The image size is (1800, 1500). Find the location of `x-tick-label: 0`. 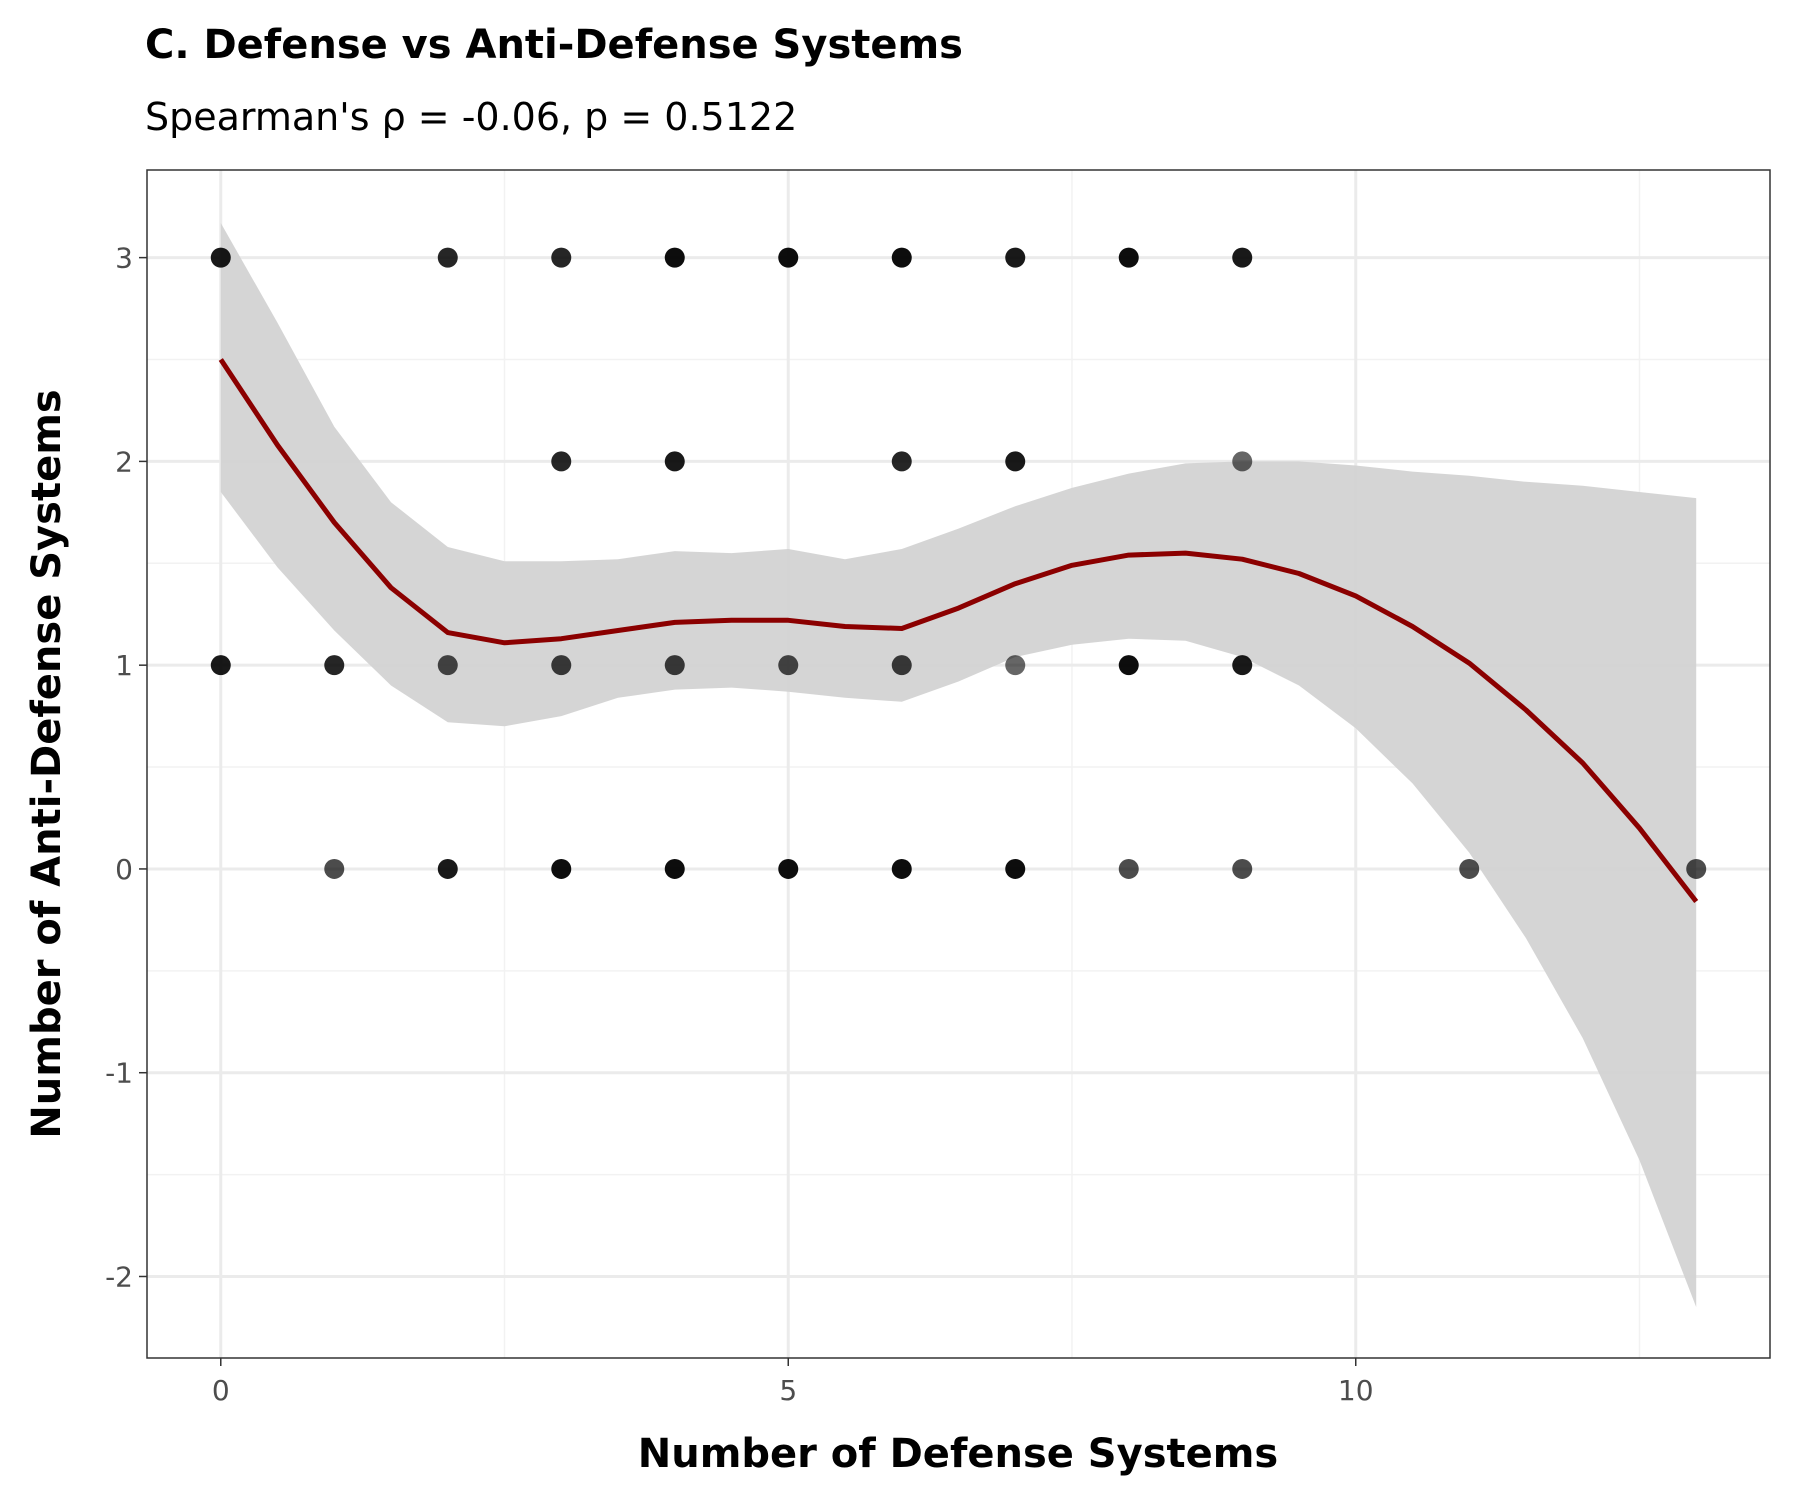

x-tick-label: 0 is located at coordinates (221, 1390).